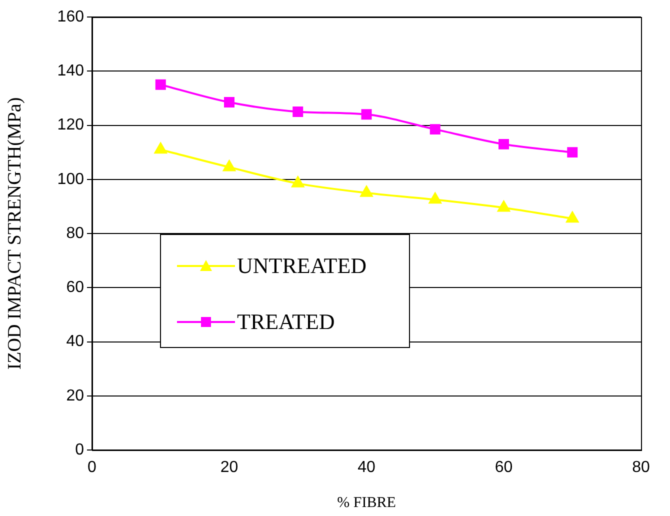 Image resolution: width=670 pixels, height=516 pixels. Describe the element at coordinates (229, 467) in the screenshot. I see `x-tick-label: 20` at that location.